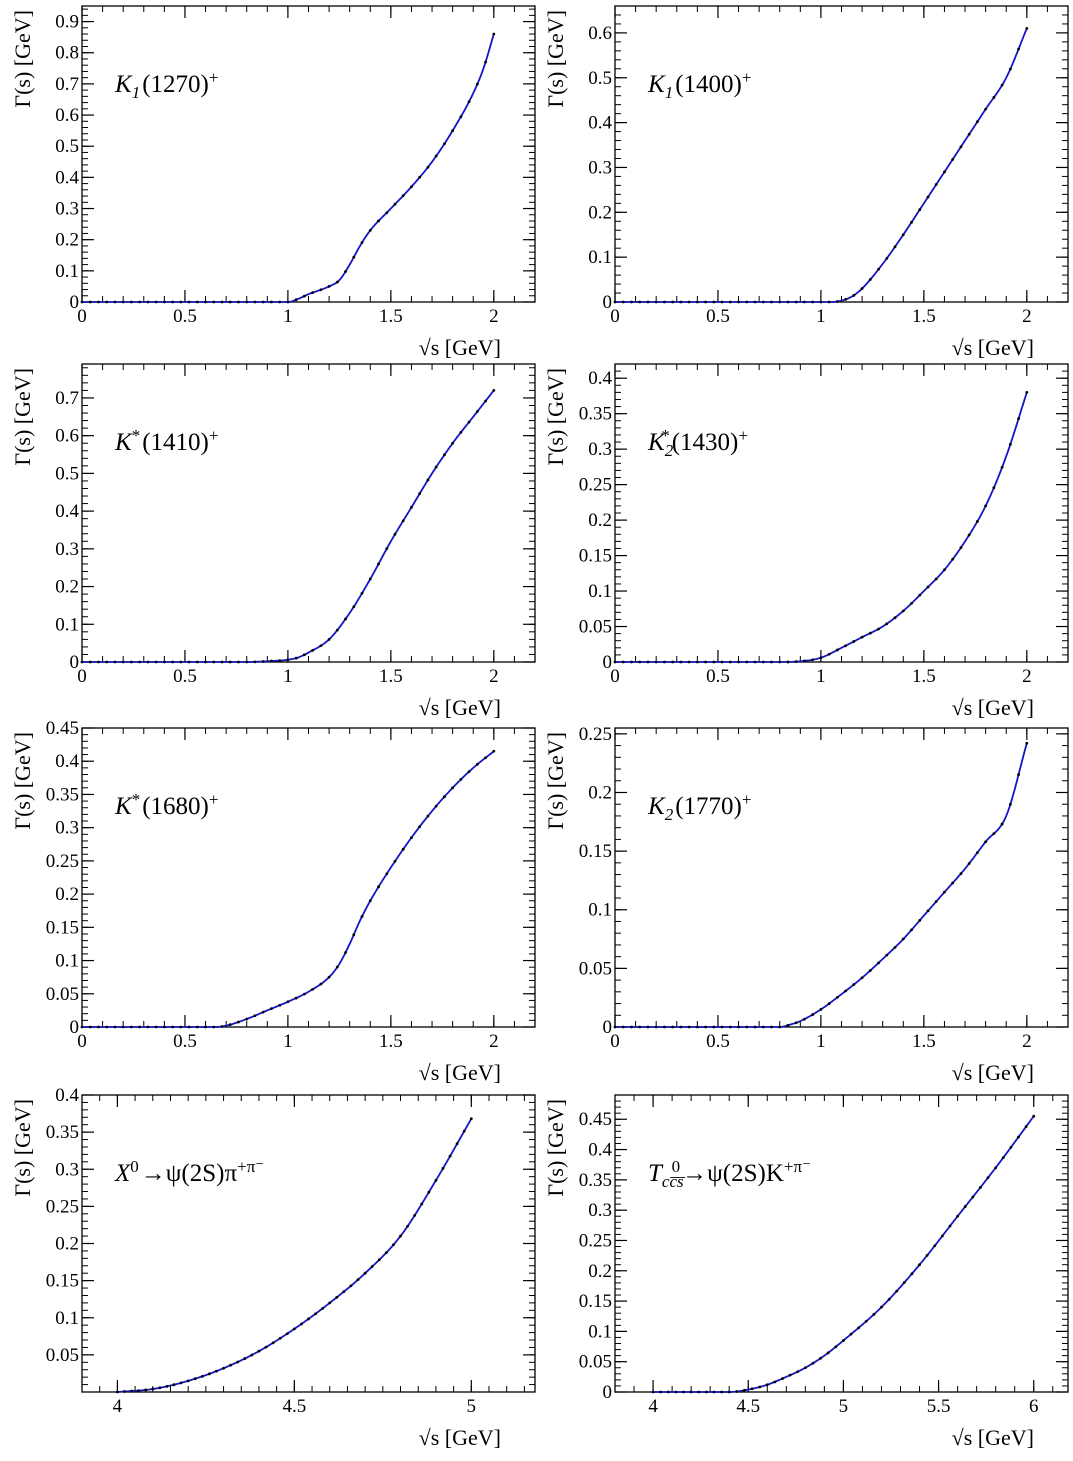 This screenshot has width=1073, height=1461. I want to click on y-tick-label: 0.6, so click(67, 436).